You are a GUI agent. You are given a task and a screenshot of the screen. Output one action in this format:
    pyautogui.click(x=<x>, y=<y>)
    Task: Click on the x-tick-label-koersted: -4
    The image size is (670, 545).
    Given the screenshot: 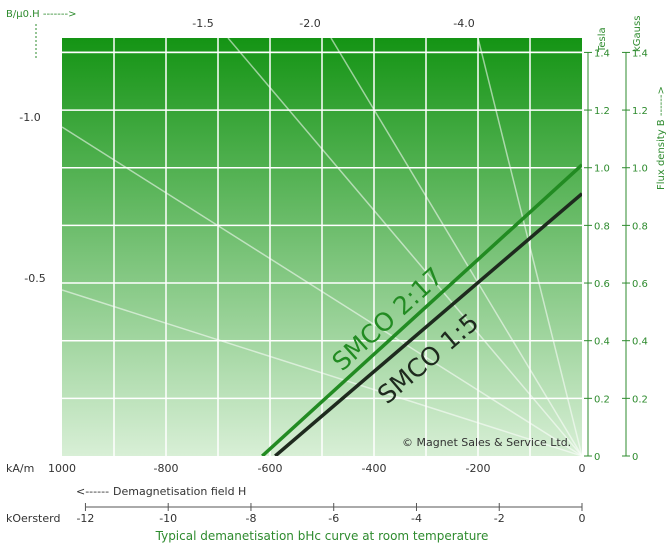 What is the action you would take?
    pyautogui.click(x=416, y=518)
    